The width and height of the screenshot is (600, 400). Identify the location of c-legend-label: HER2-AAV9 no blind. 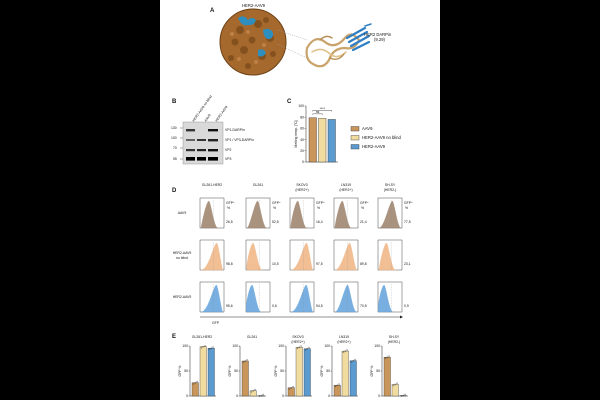
(381, 137).